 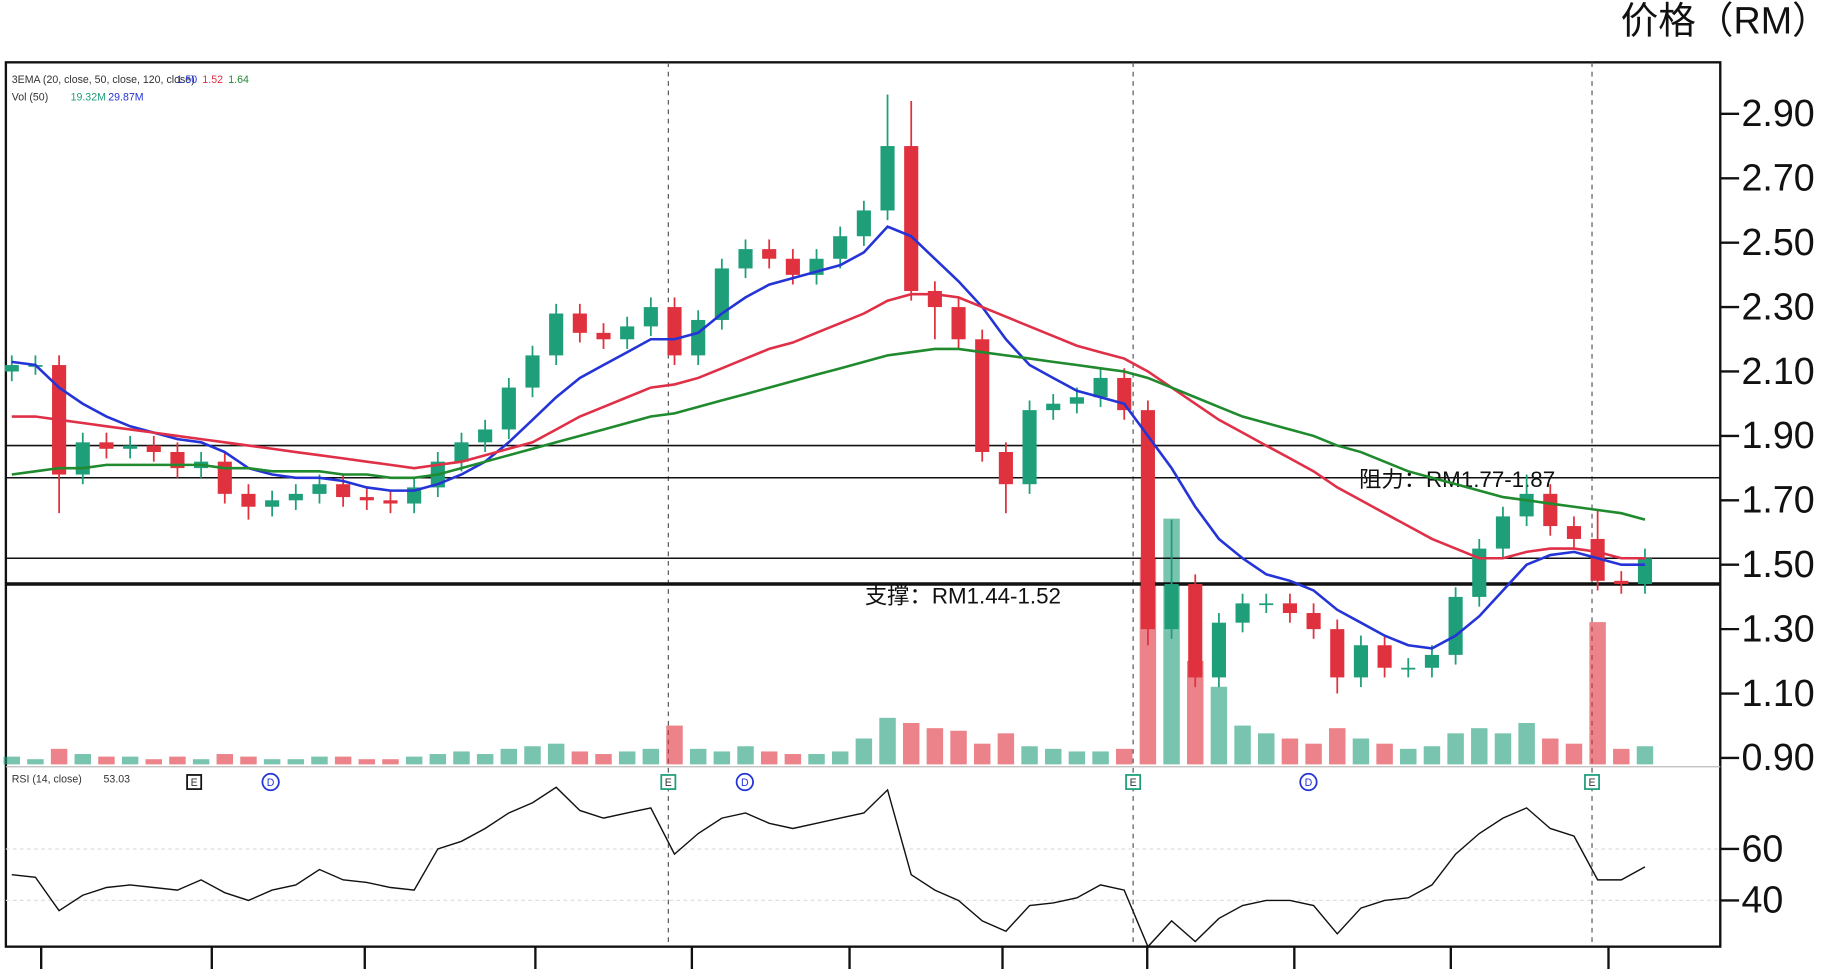 What do you see at coordinates (1777, 306) in the screenshot?
I see `y-tick-label: 2.30` at bounding box center [1777, 306].